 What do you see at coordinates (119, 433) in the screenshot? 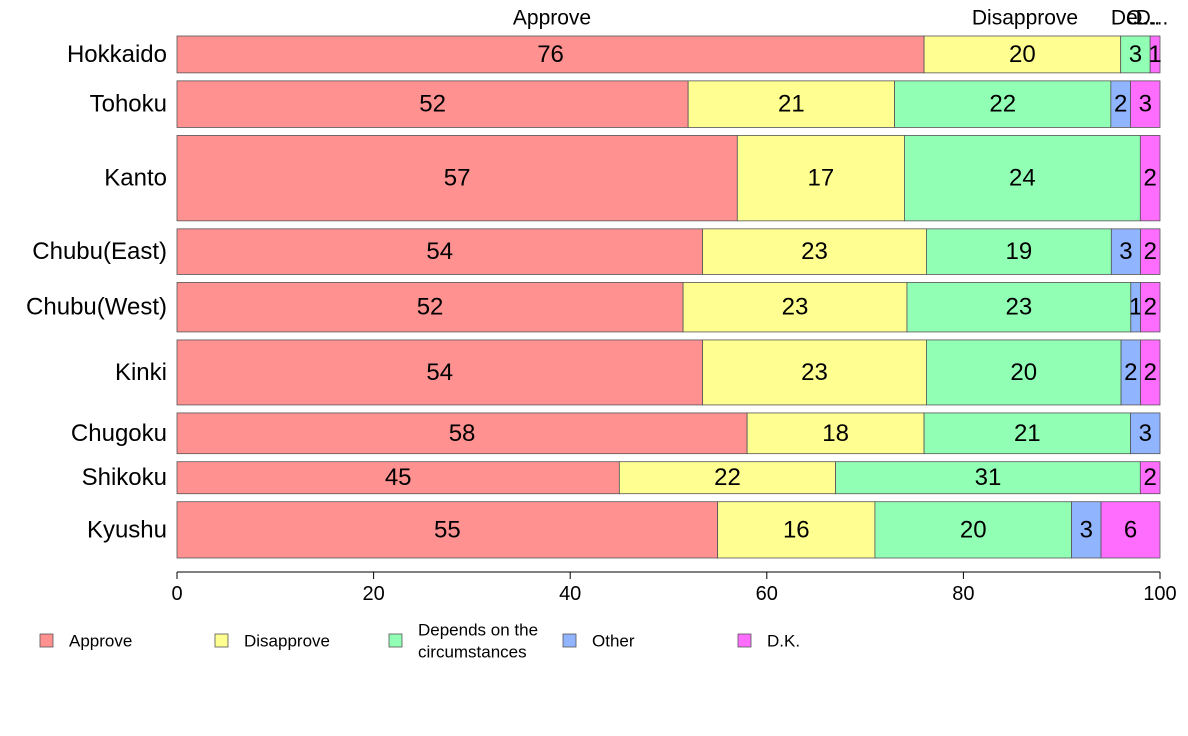
I see `row-label: Chugoku` at bounding box center [119, 433].